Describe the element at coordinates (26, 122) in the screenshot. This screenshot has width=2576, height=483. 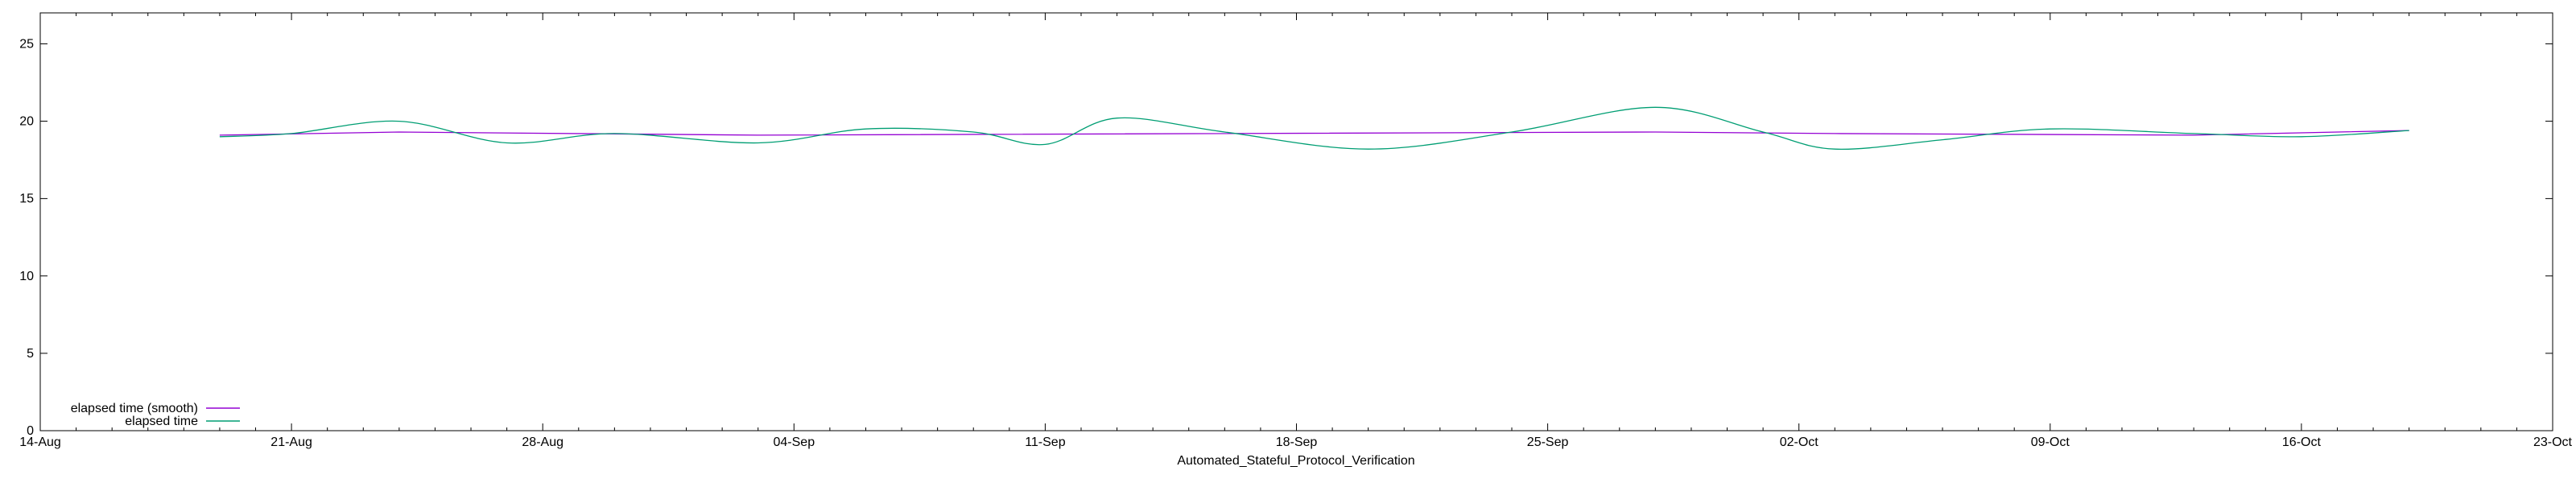
I see `y-tick-label: 20` at that location.